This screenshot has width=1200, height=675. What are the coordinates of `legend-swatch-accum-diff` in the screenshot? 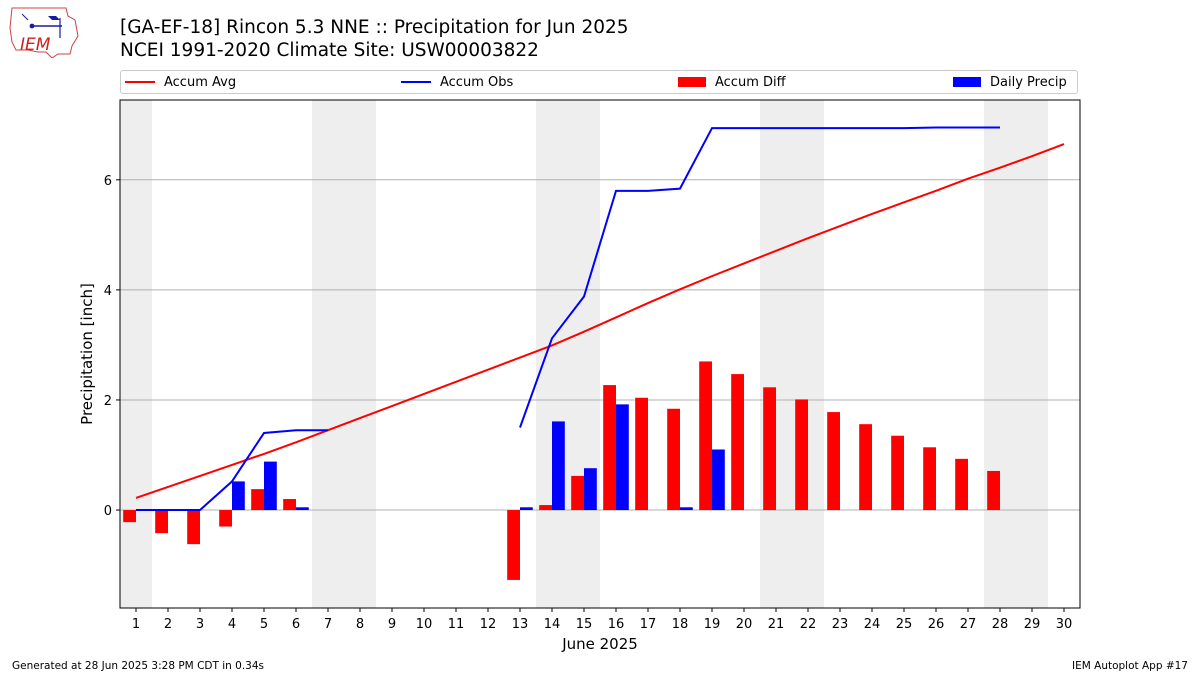 It's located at (692, 82).